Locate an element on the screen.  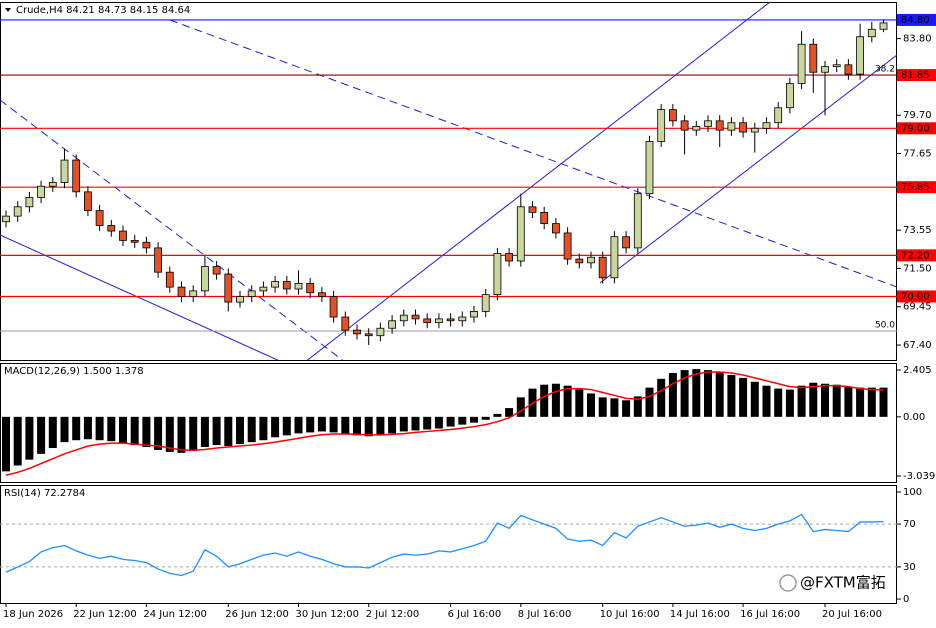
menu-arrow is located at coordinates (8, 10).